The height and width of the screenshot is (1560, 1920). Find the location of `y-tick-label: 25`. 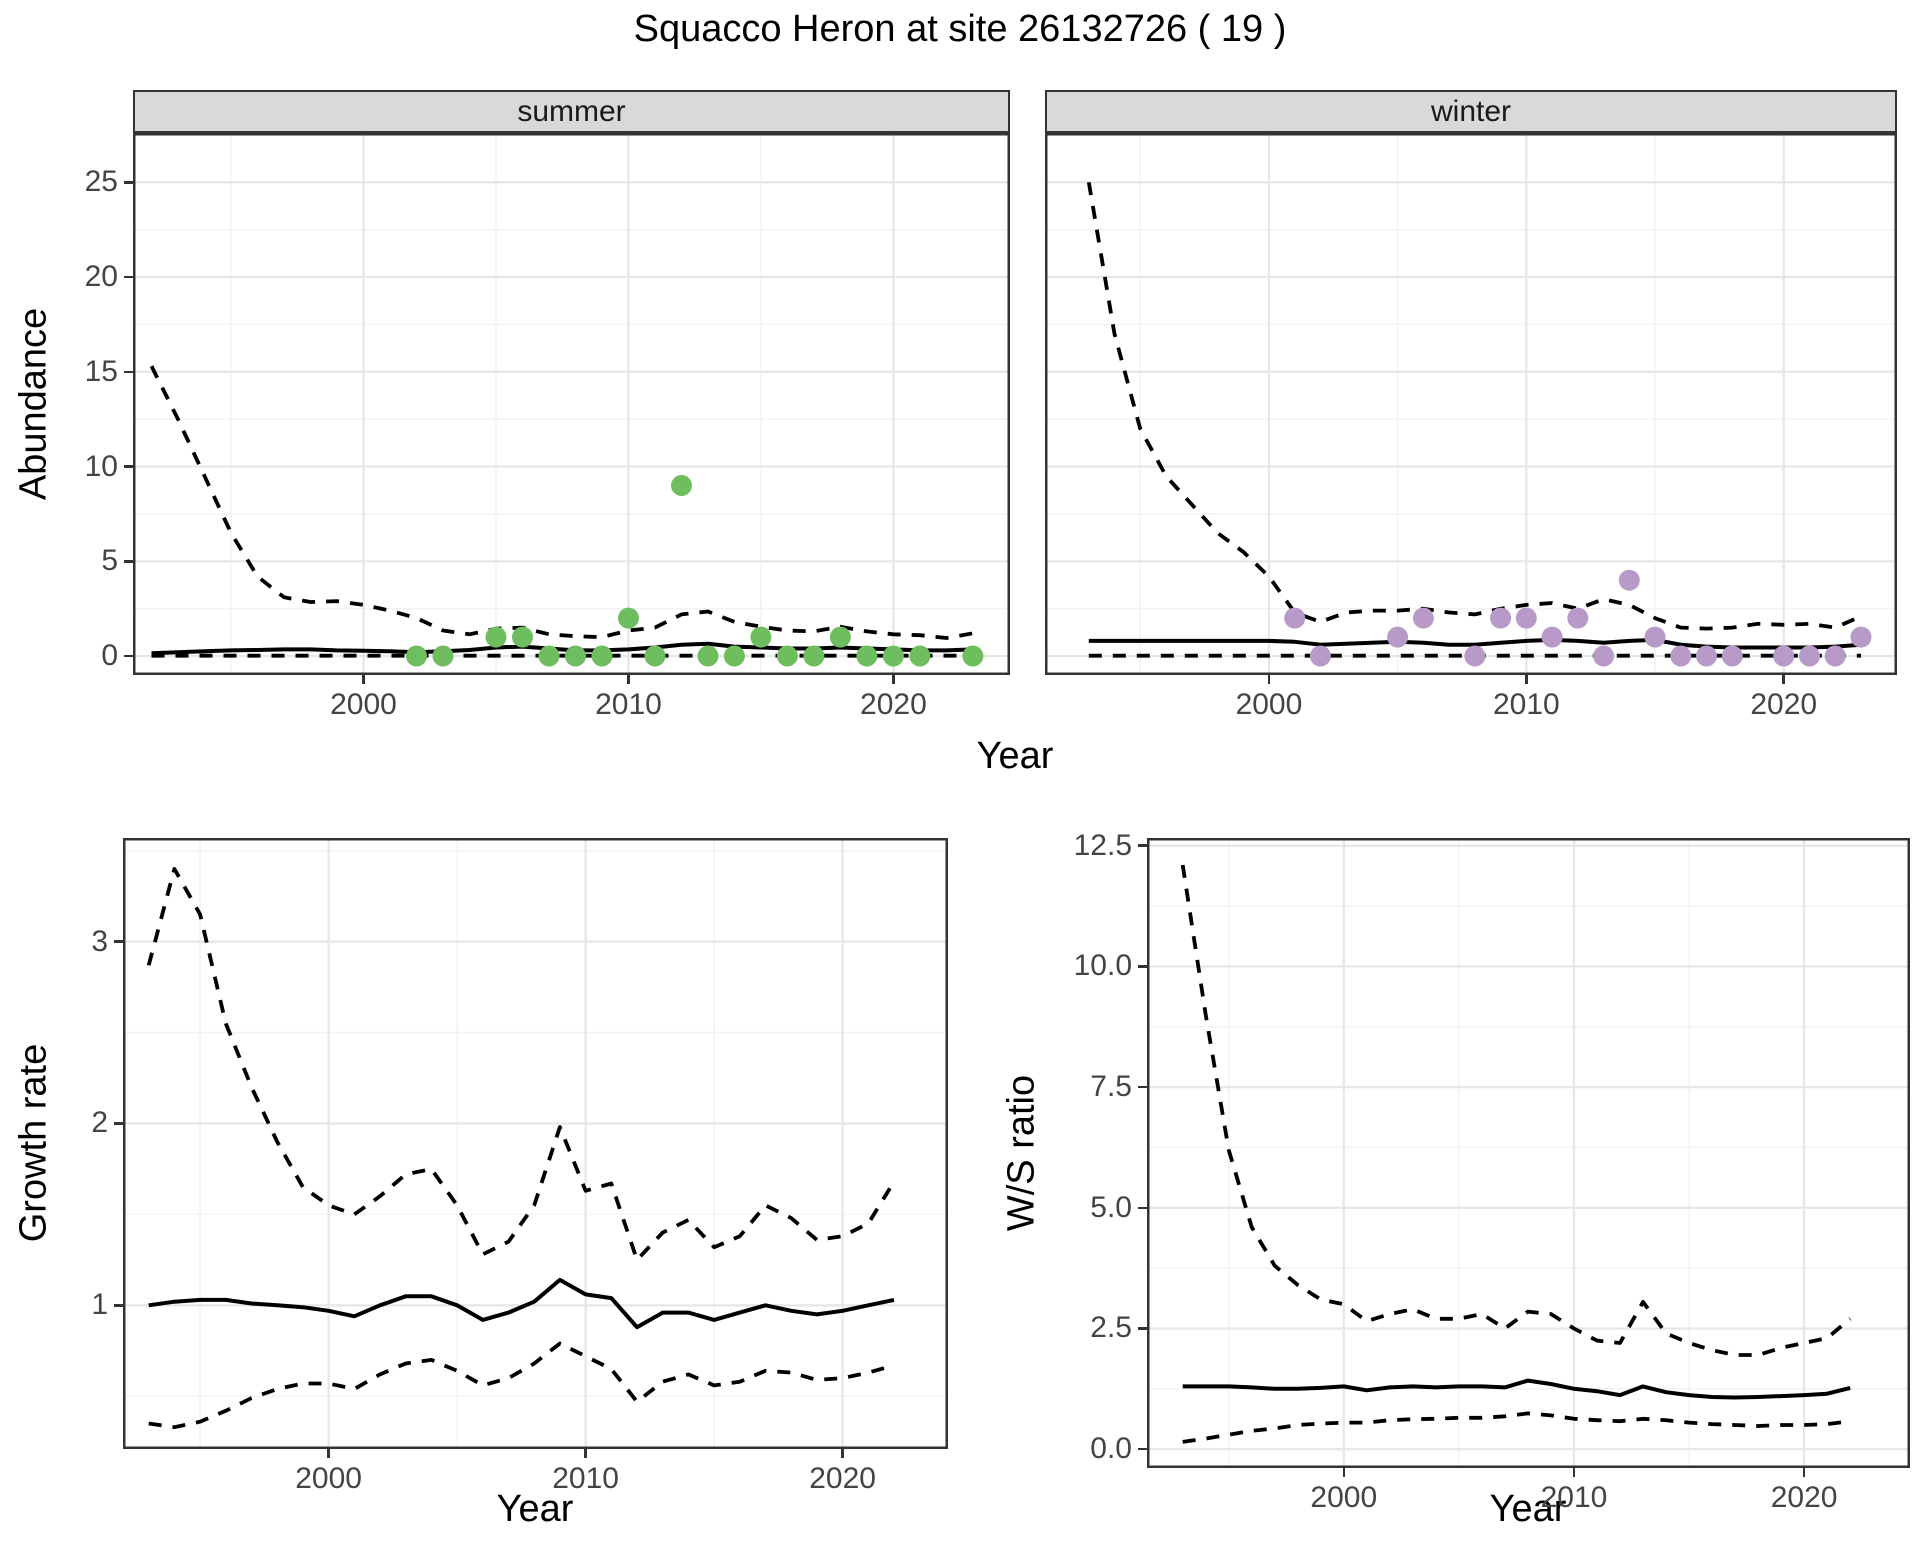

y-tick-label: 25 is located at coordinates (101, 182).